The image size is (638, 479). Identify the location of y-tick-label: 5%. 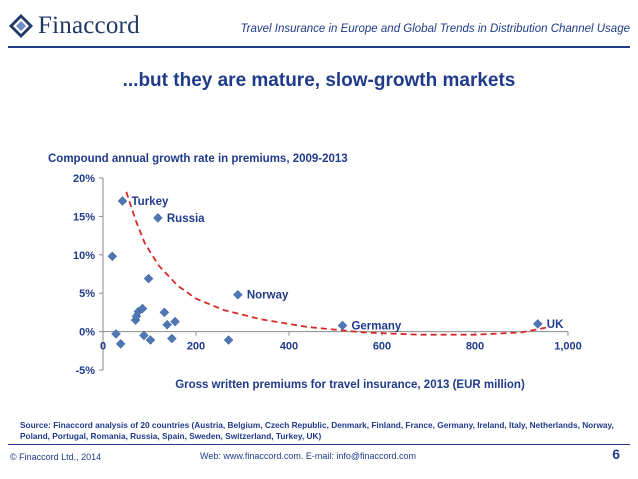
(87, 294).